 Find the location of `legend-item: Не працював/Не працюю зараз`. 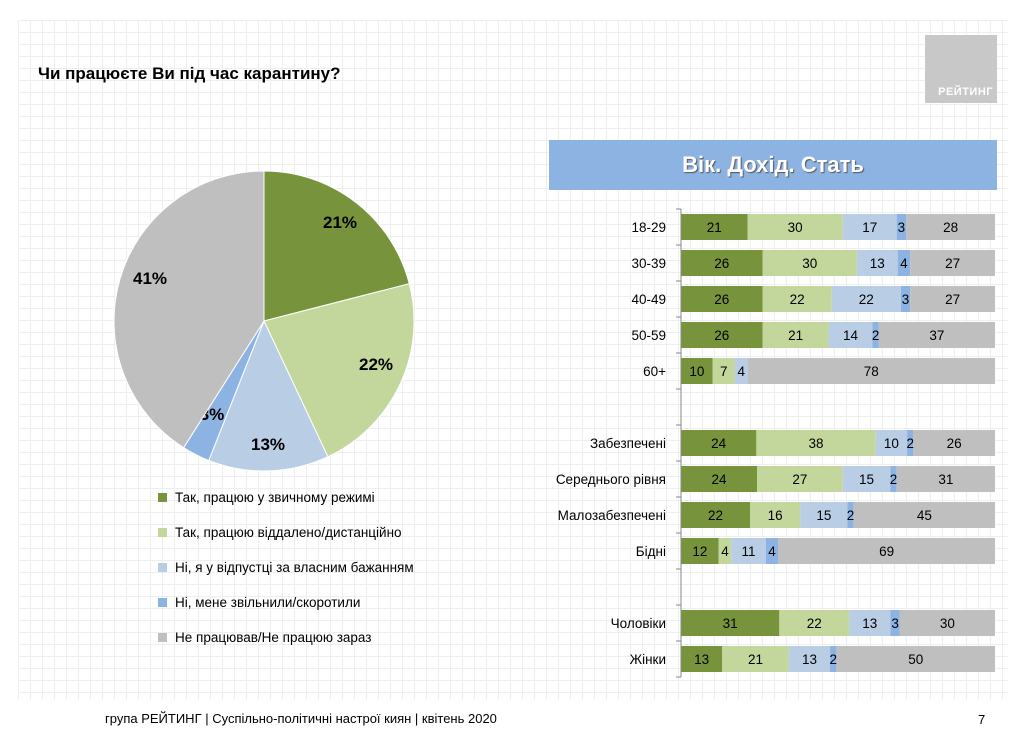

legend-item: Не працював/Не працюю зараз is located at coordinates (264, 637).